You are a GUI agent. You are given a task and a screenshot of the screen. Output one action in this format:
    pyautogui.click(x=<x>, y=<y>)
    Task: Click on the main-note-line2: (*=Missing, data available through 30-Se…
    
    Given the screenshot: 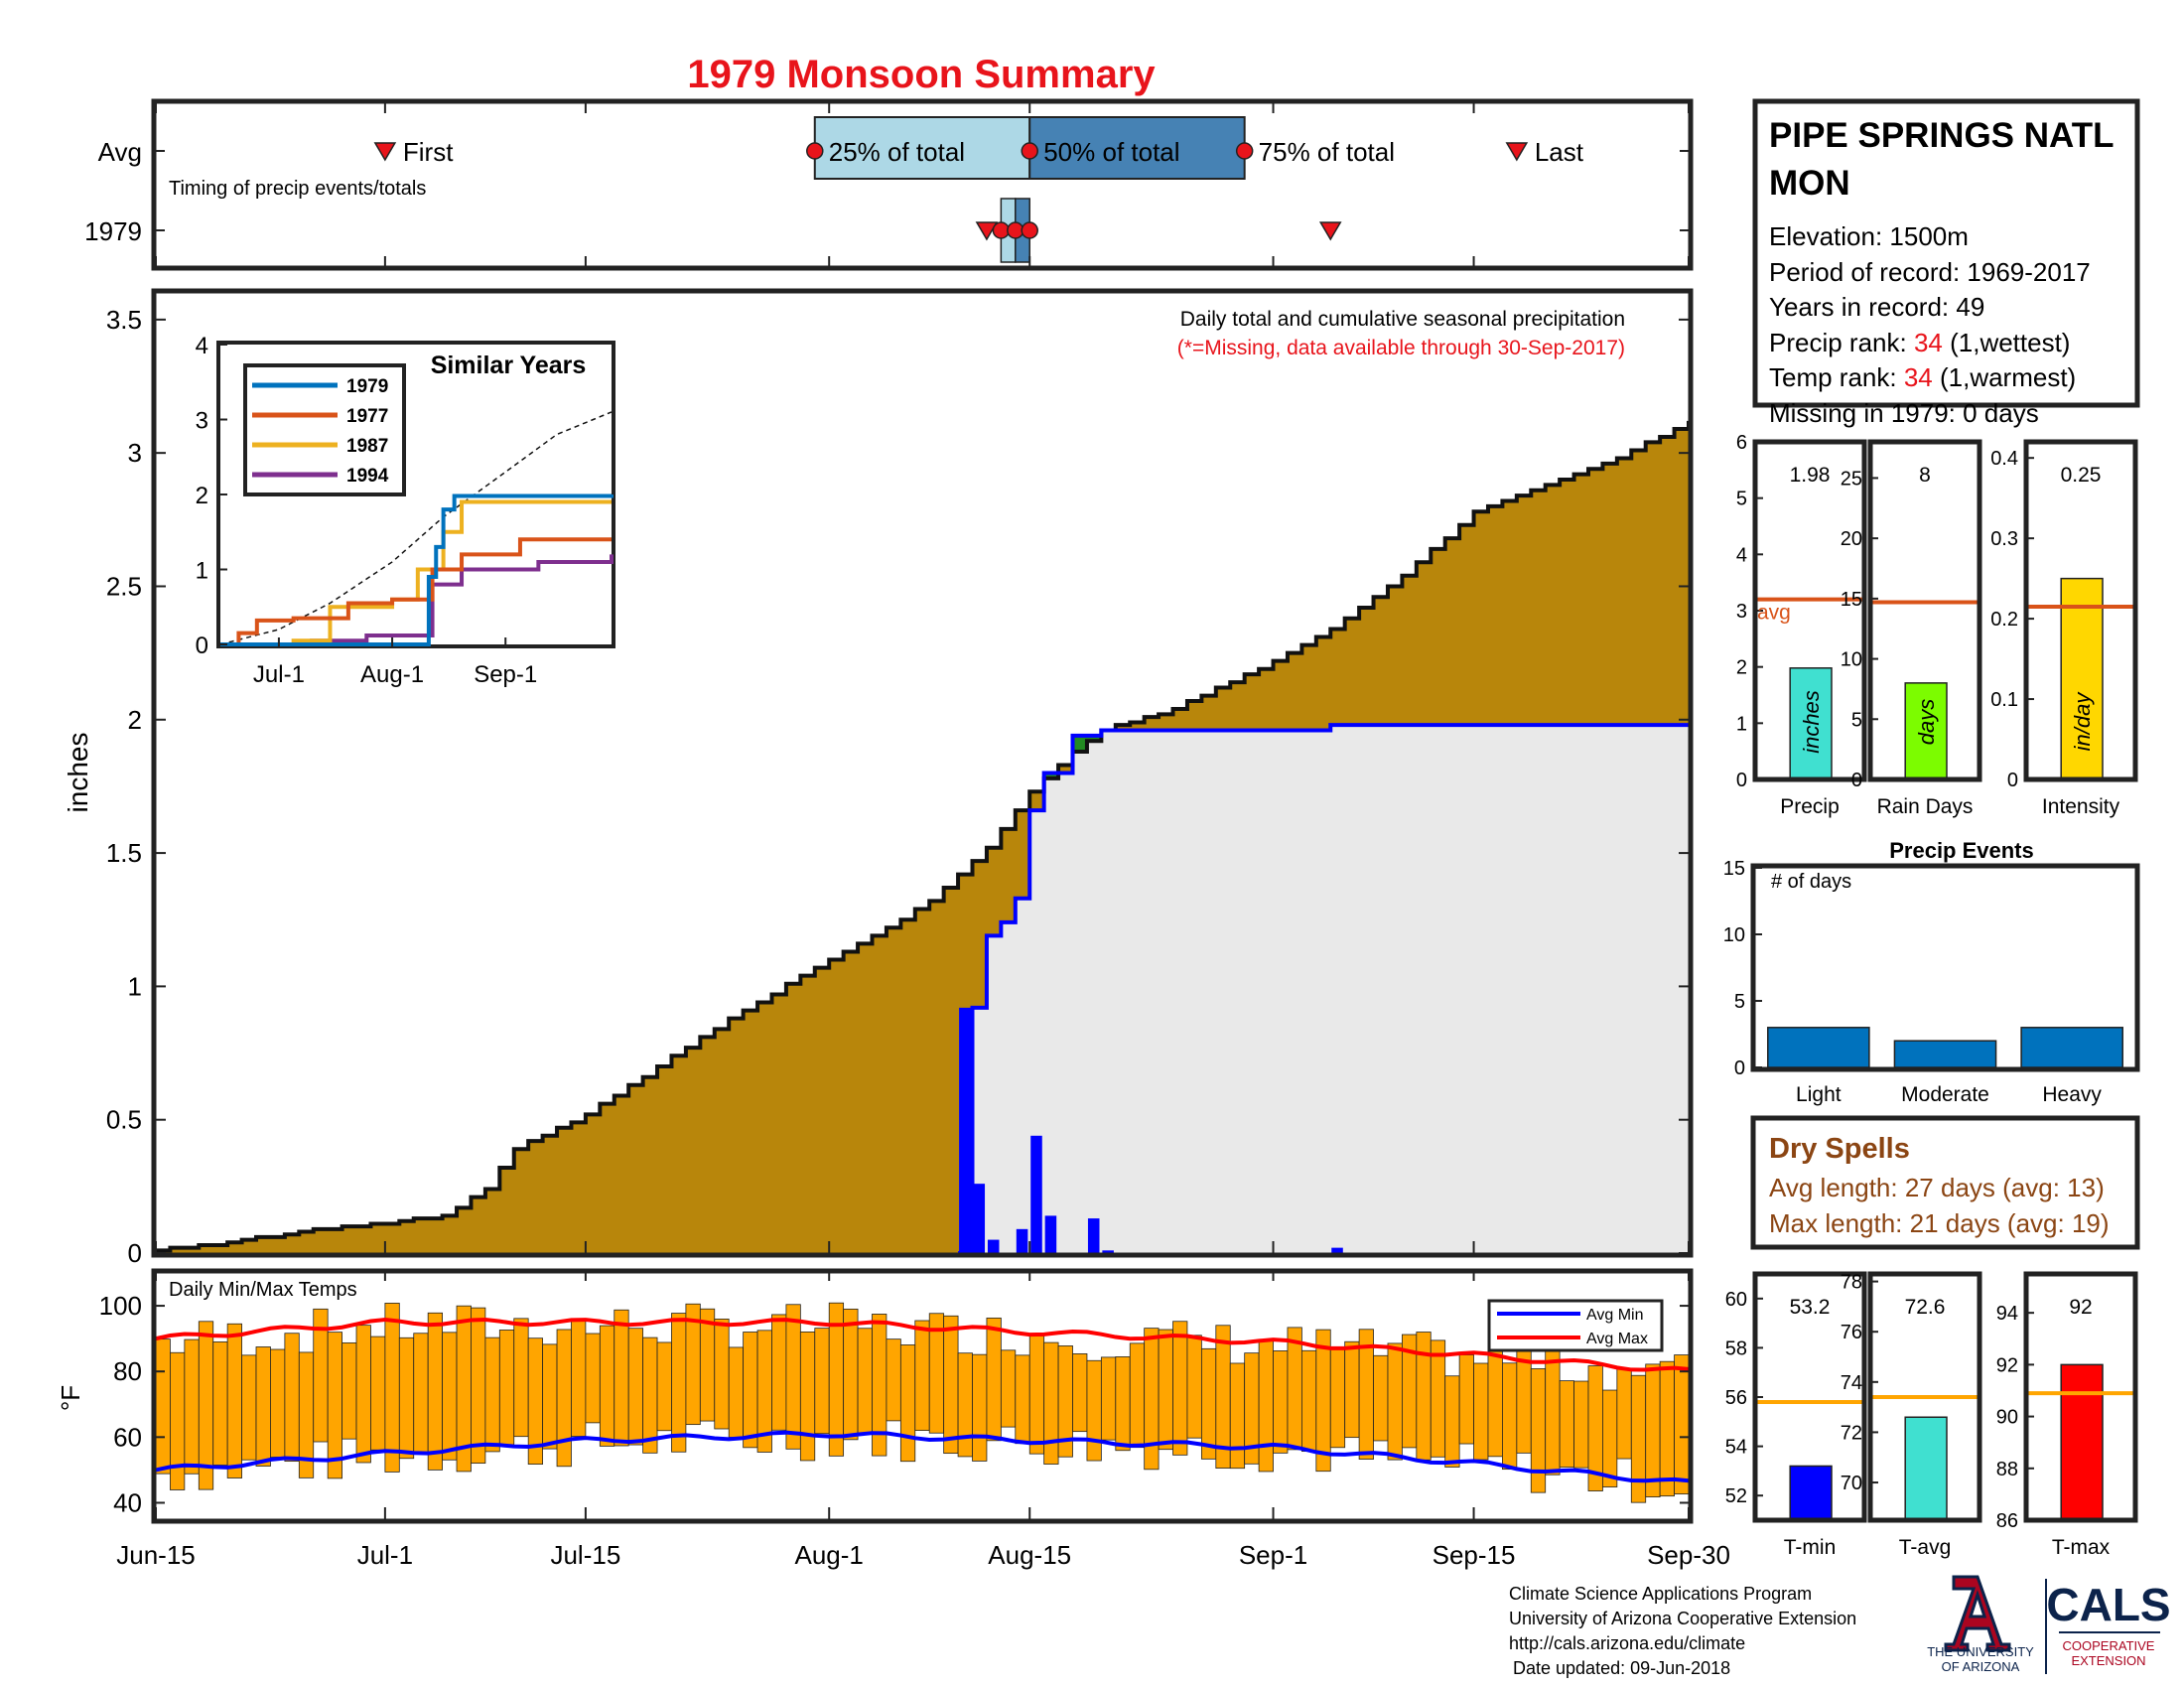 What is the action you would take?
    pyautogui.click(x=1401, y=348)
    